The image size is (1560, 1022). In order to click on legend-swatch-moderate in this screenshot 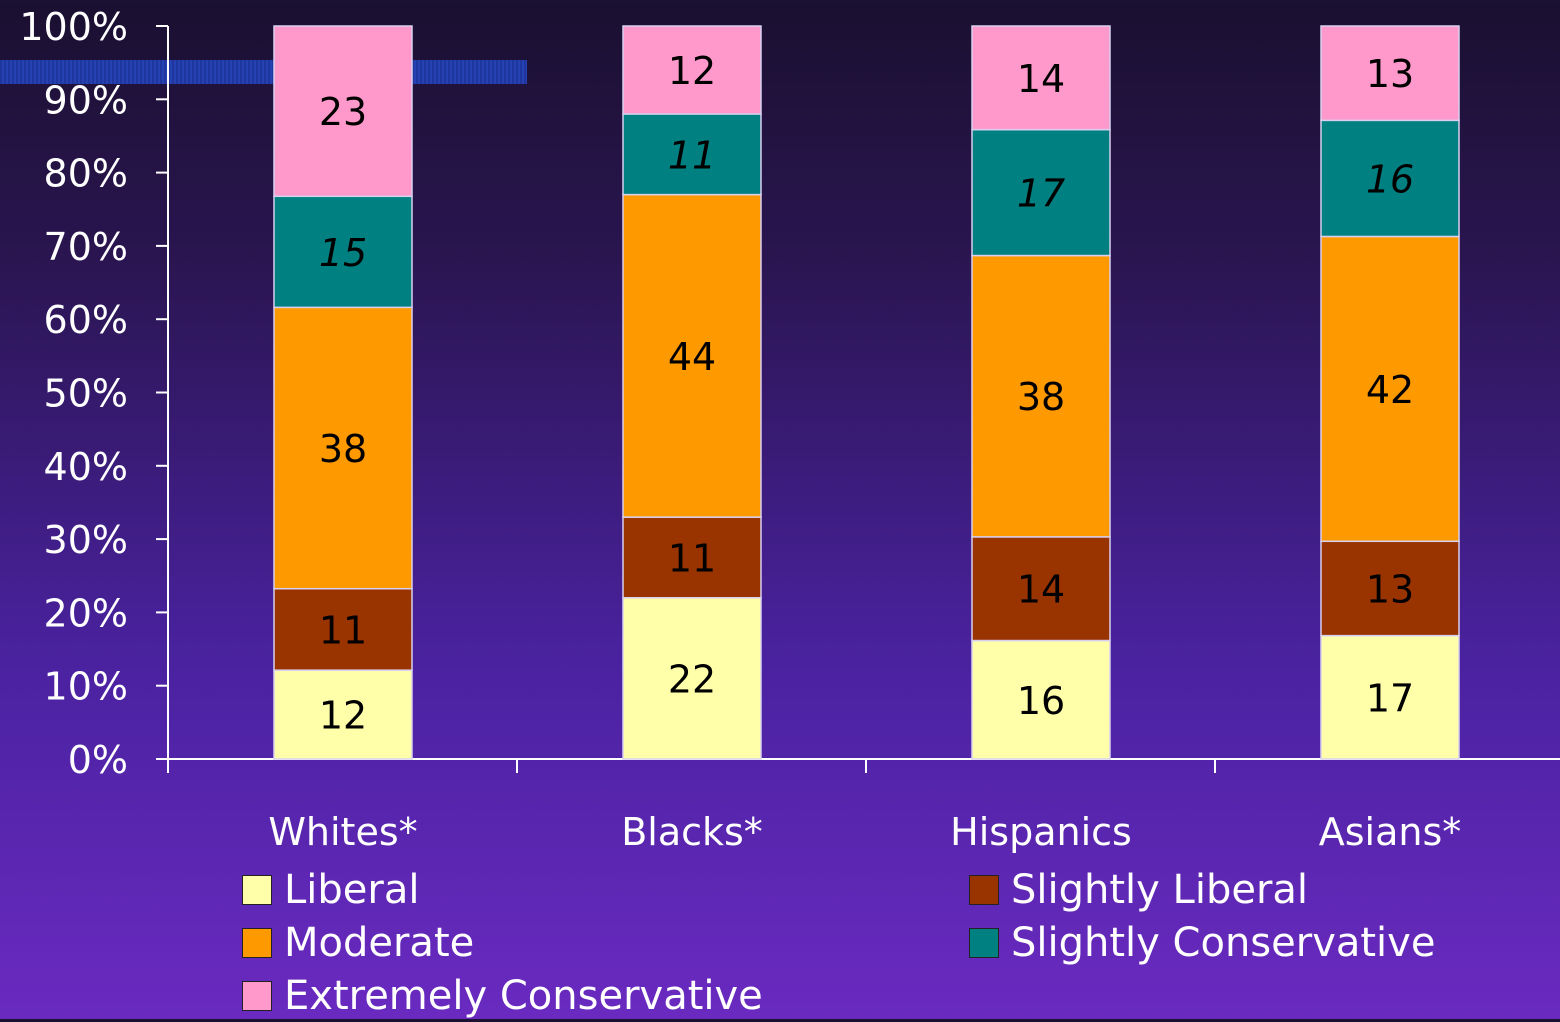, I will do `click(257, 943)`.